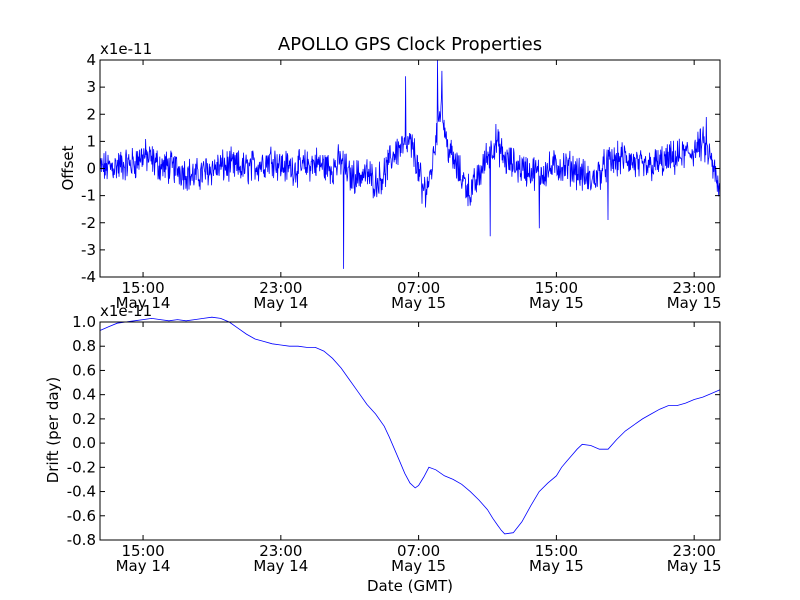 This screenshot has height=600, width=800. What do you see at coordinates (91, 169) in the screenshot?
I see `offset-y-tick-label: 0` at bounding box center [91, 169].